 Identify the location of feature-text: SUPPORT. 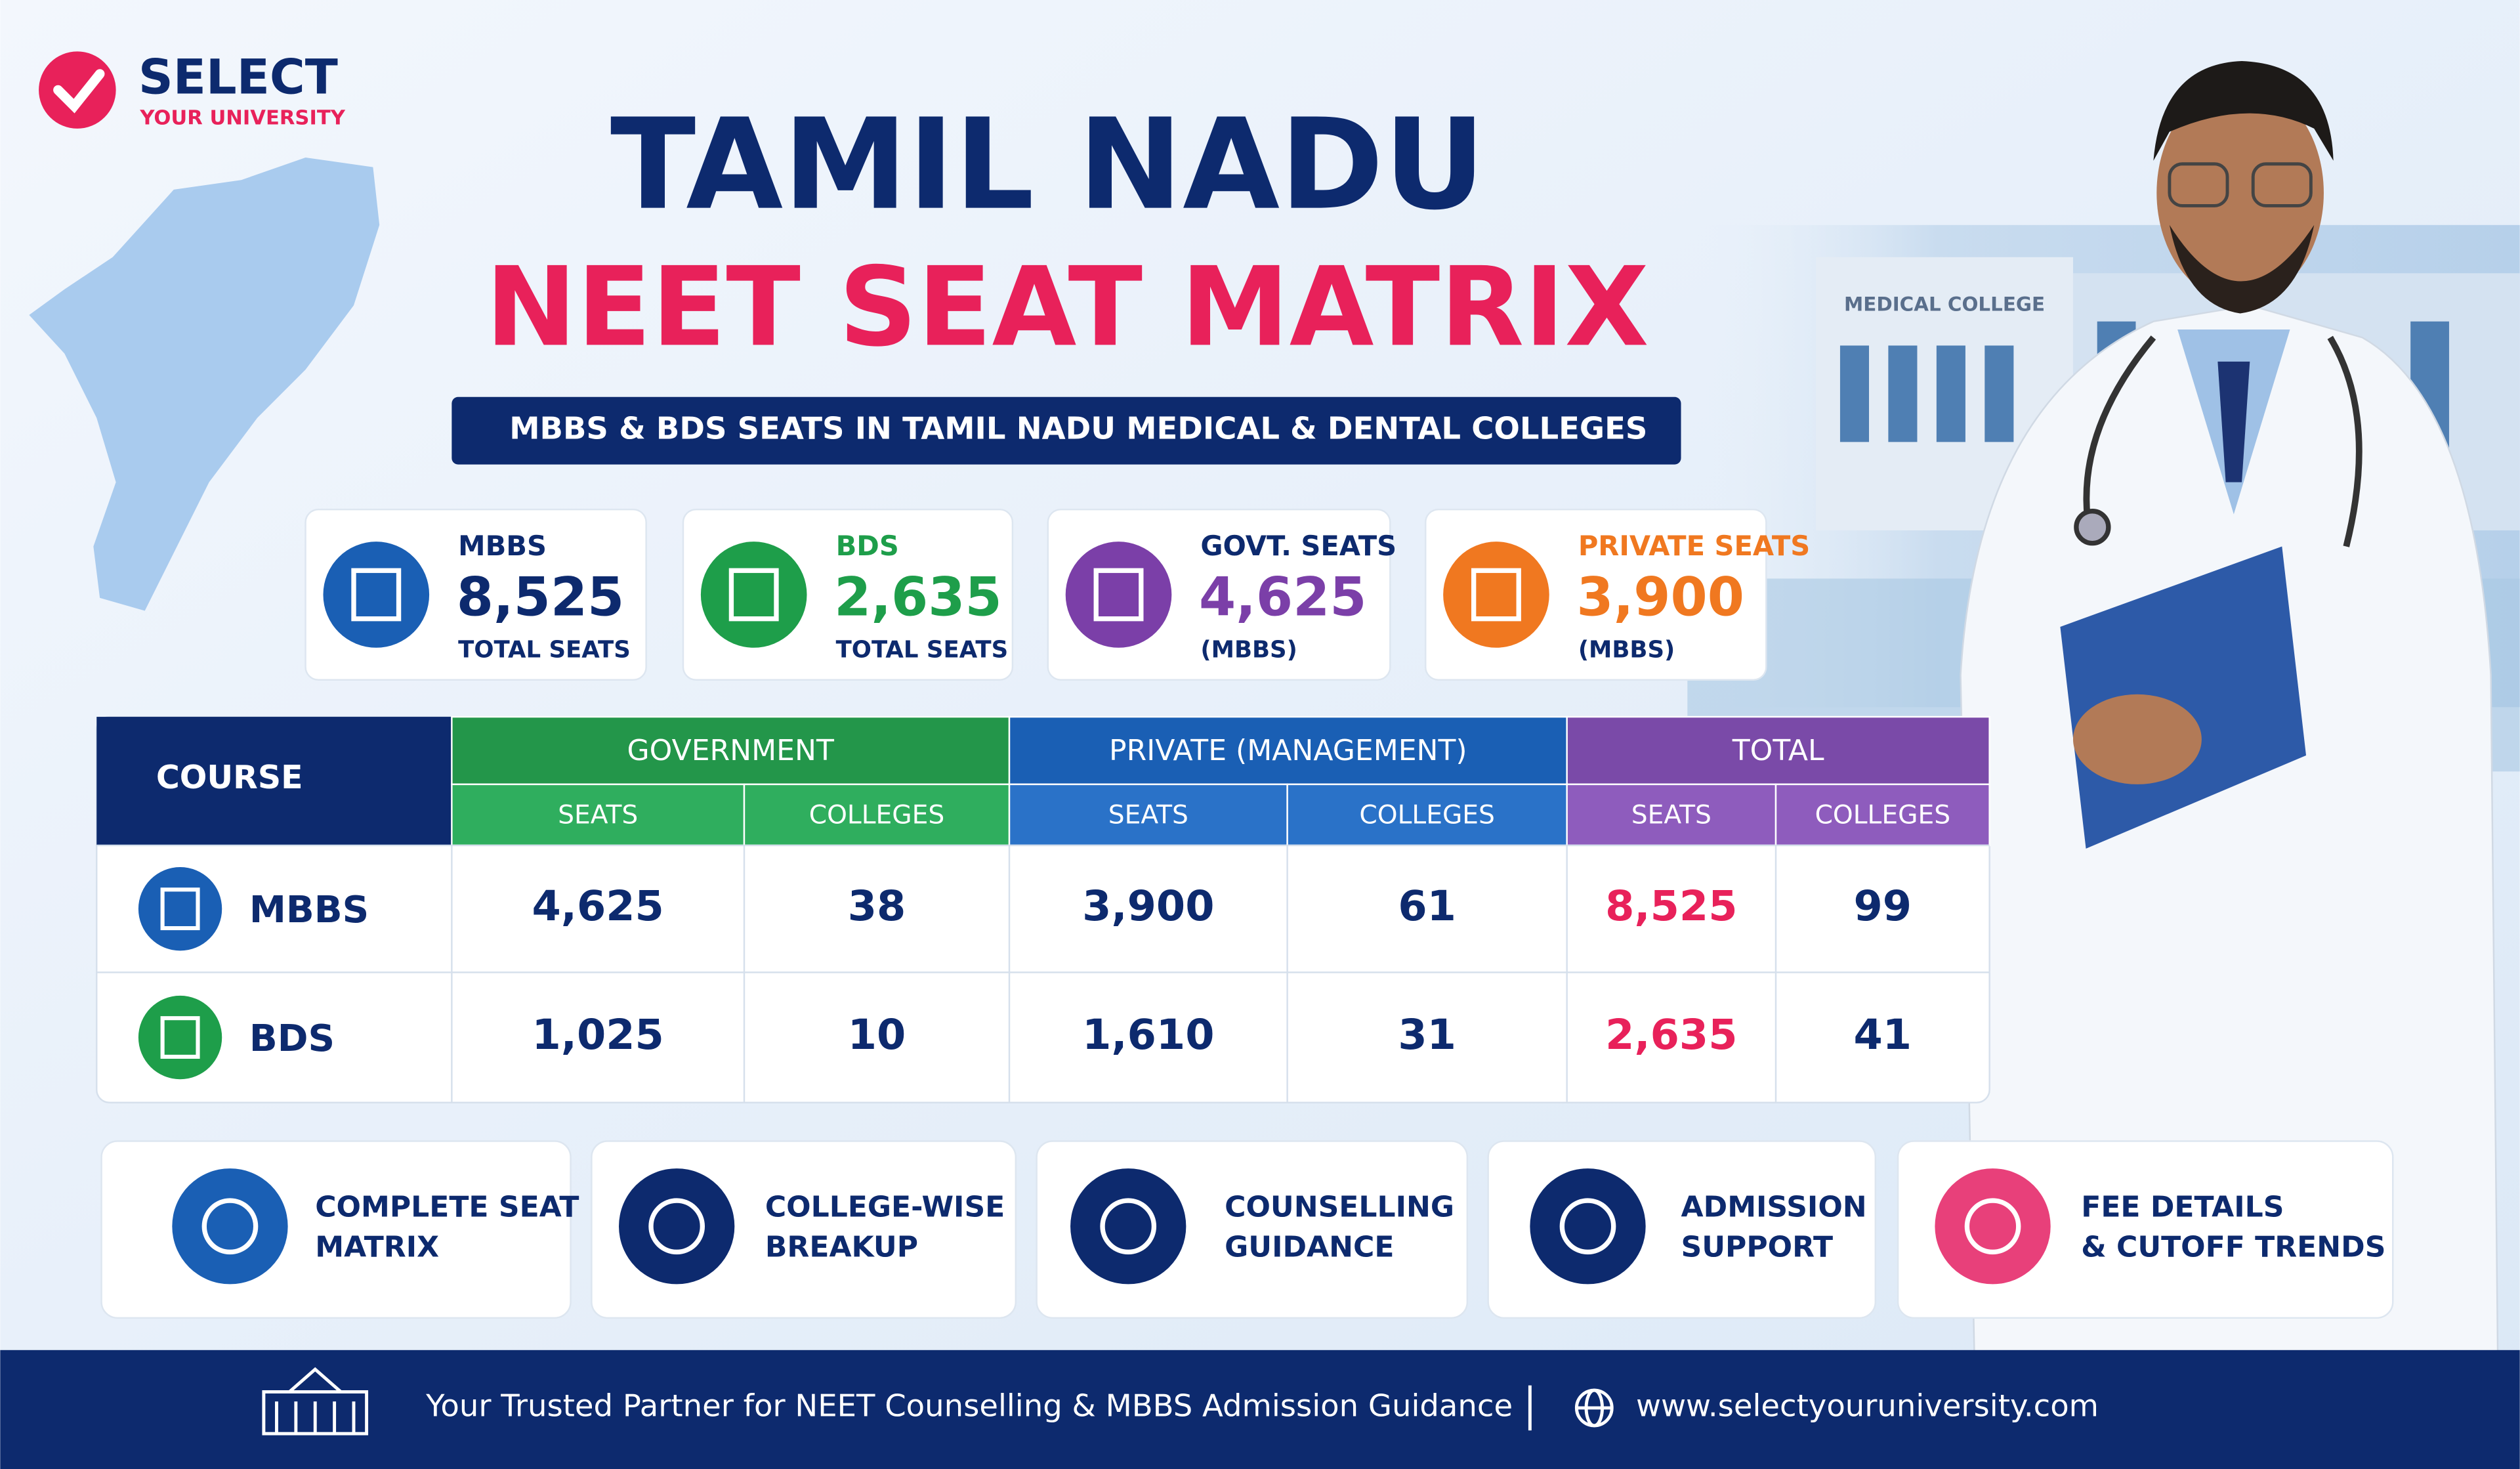
(1757, 1248).